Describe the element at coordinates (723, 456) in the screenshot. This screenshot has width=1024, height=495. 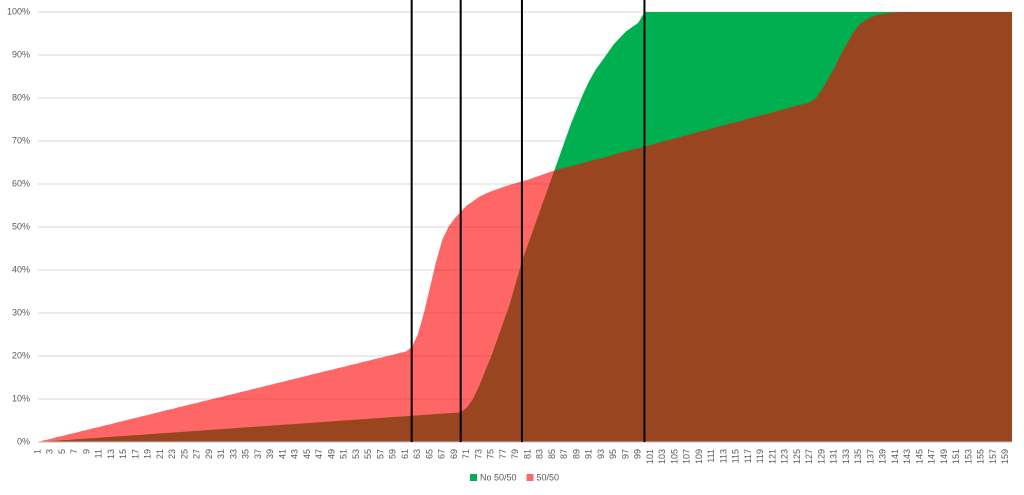
I see `x-tick-label: 113` at that location.